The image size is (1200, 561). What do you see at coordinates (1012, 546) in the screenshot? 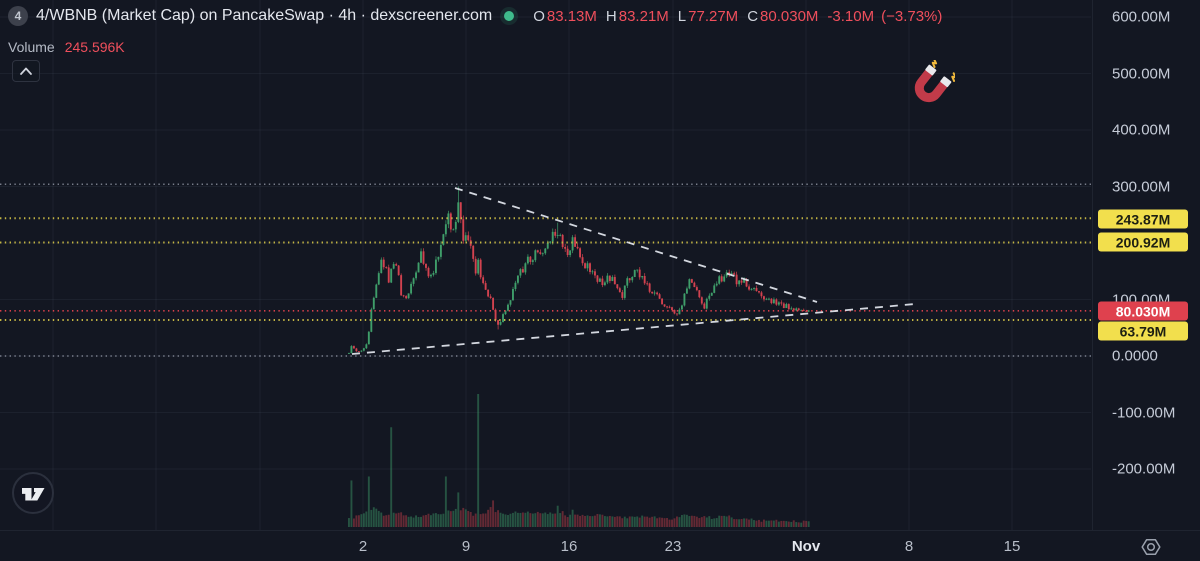
I see `time-tick-label: 15` at bounding box center [1012, 546].